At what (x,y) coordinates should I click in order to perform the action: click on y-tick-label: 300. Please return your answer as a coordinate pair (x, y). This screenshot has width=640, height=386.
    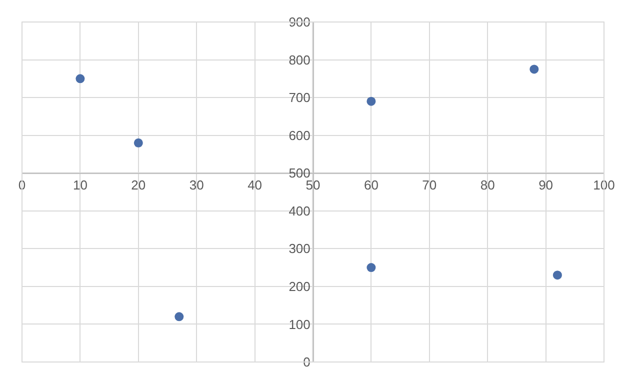
    Looking at the image, I should click on (299, 248).